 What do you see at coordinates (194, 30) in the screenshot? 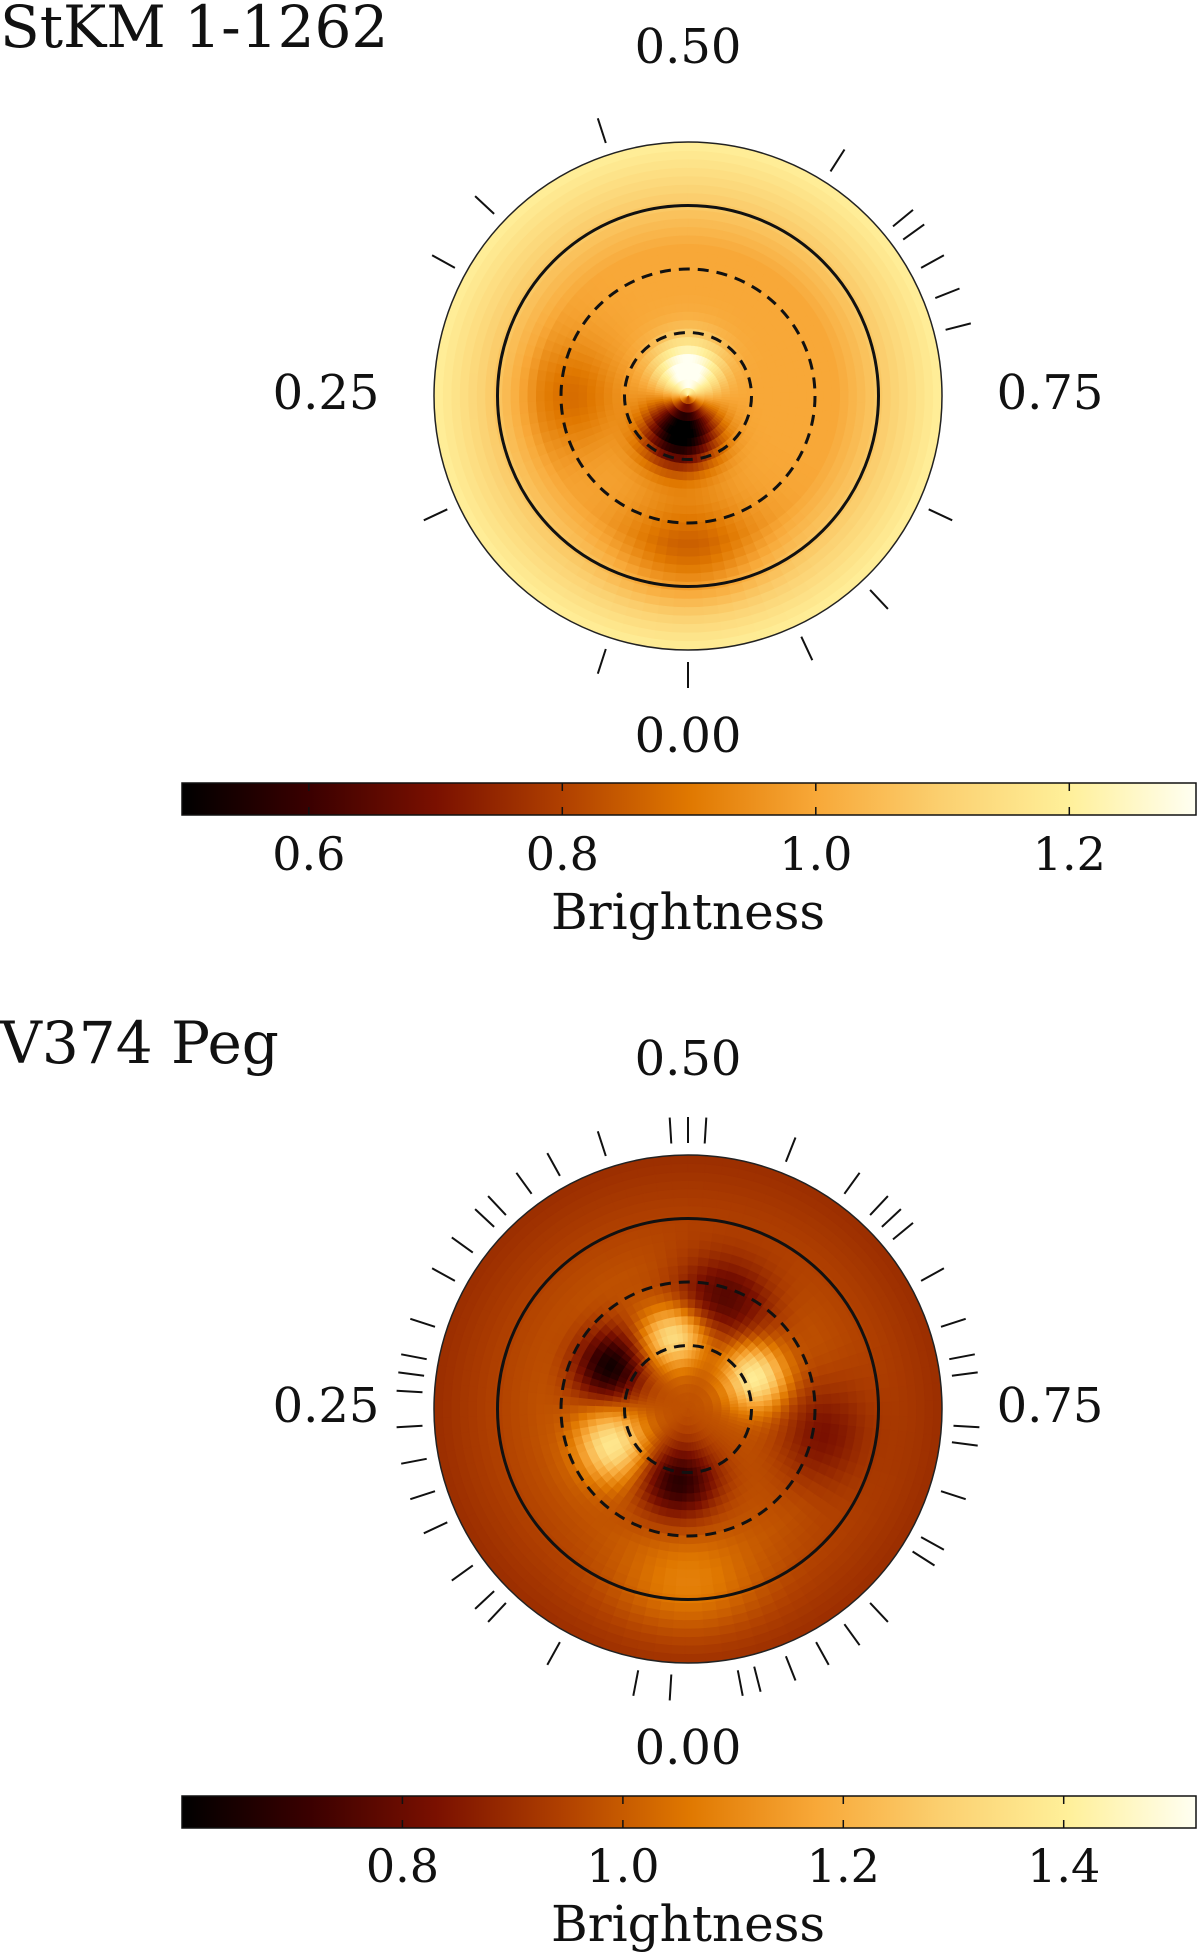
I see `panel-title: StKM 1-1262` at bounding box center [194, 30].